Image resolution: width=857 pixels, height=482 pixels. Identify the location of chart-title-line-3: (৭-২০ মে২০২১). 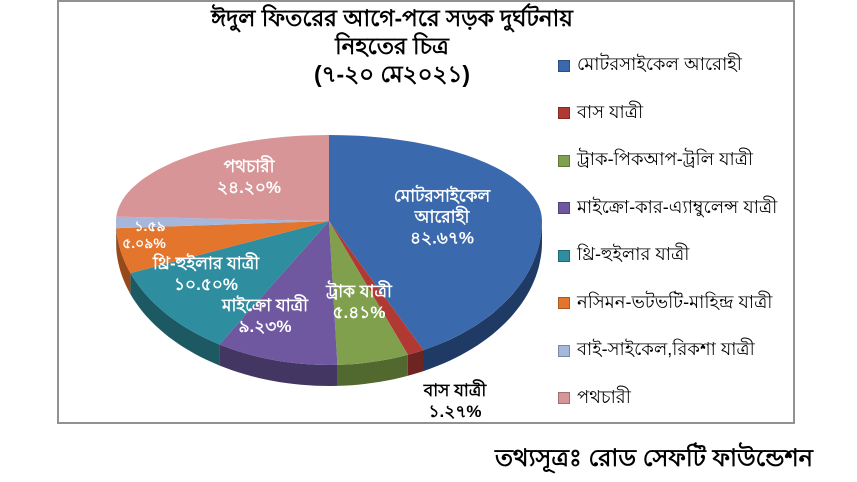
(392, 74).